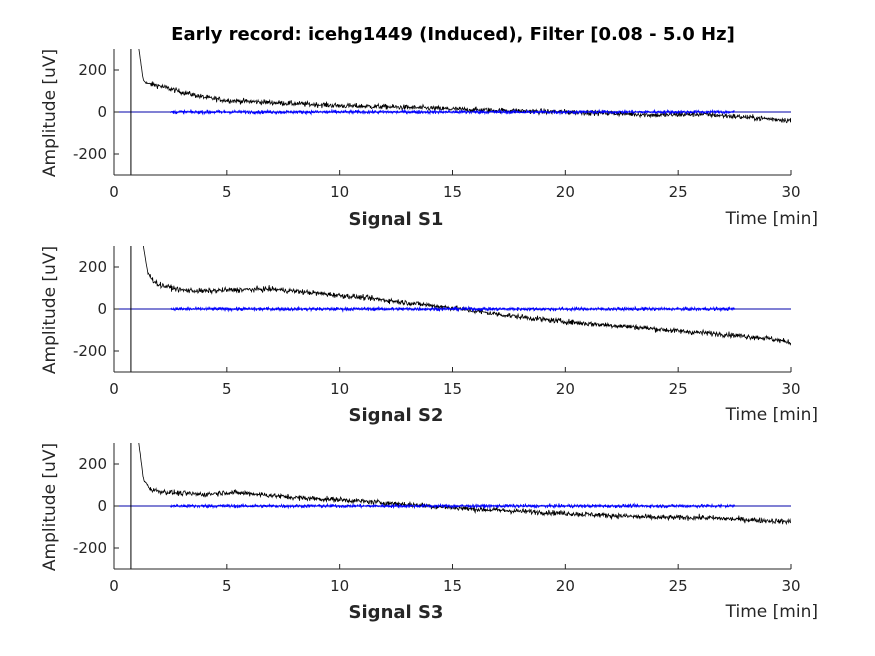 This screenshot has height=656, width=875. I want to click on panel-label: Signal S1, so click(396, 219).